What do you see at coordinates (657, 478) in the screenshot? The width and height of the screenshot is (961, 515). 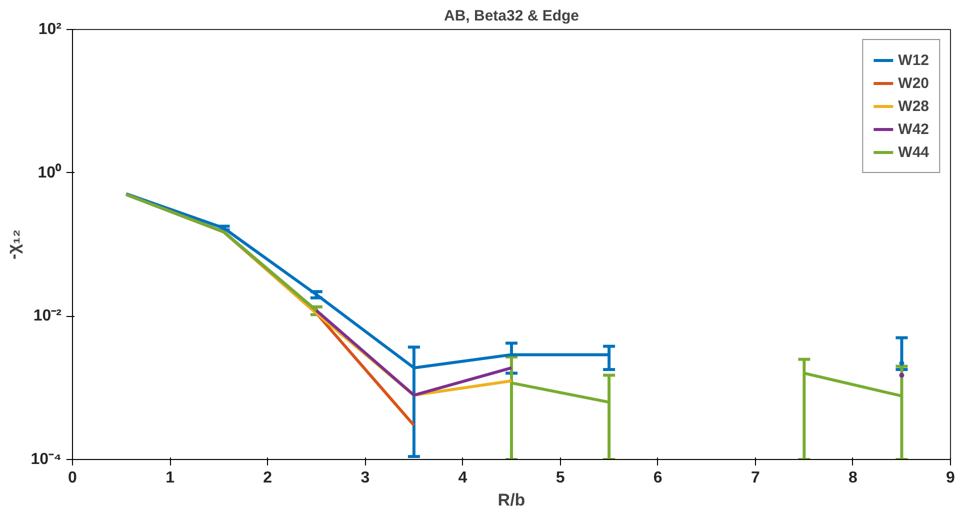 I see `x-tick-label: 6` at bounding box center [657, 478].